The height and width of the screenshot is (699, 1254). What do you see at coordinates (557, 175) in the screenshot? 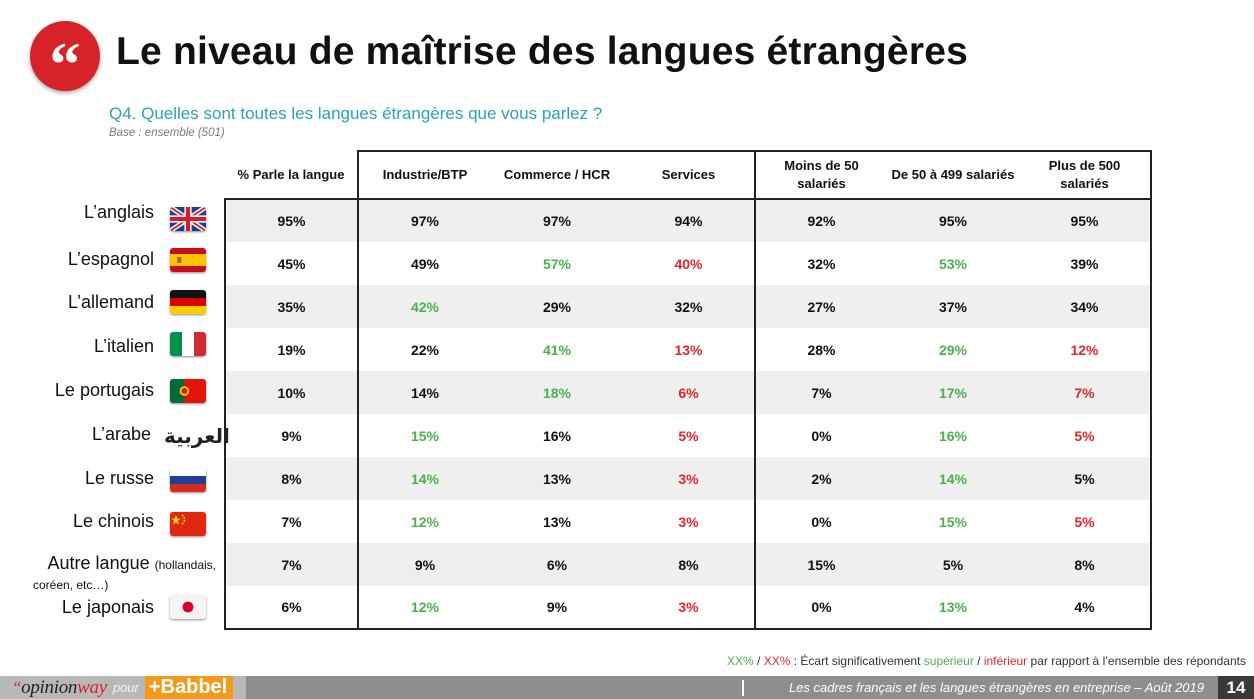
I see `column-header: Commerce / HCR` at bounding box center [557, 175].